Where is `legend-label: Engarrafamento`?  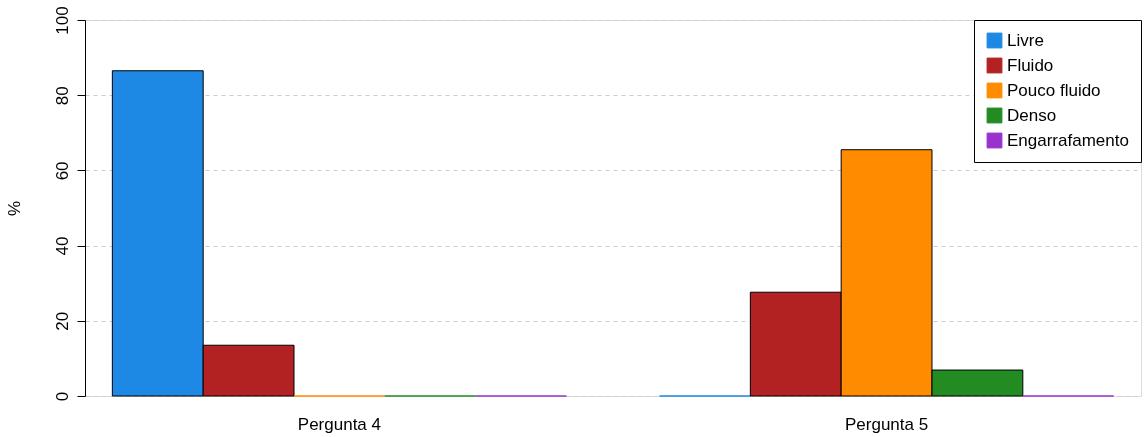 legend-label: Engarrafamento is located at coordinates (1068, 140).